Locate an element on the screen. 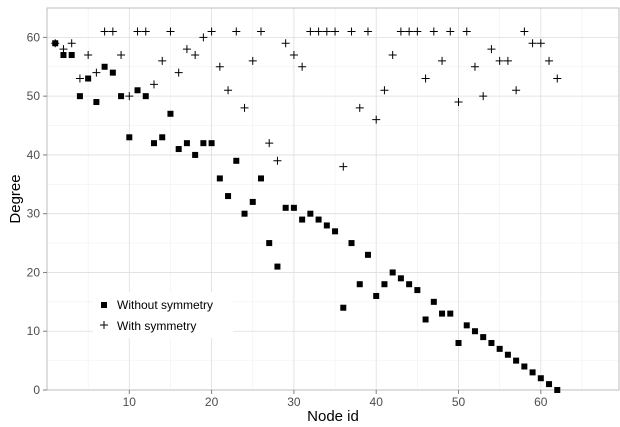  legend-box is located at coordinates (163, 315).